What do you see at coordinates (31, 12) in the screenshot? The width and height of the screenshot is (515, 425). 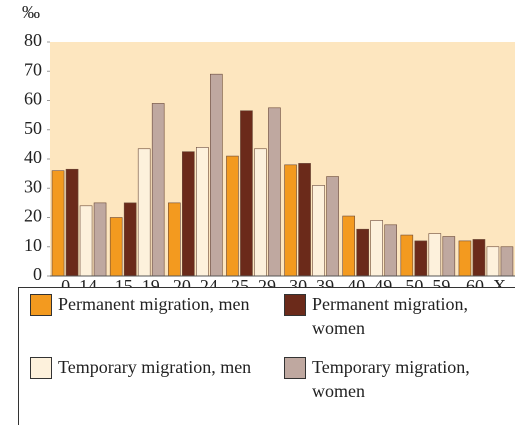 I see `y-axis-label: ‰` at bounding box center [31, 12].